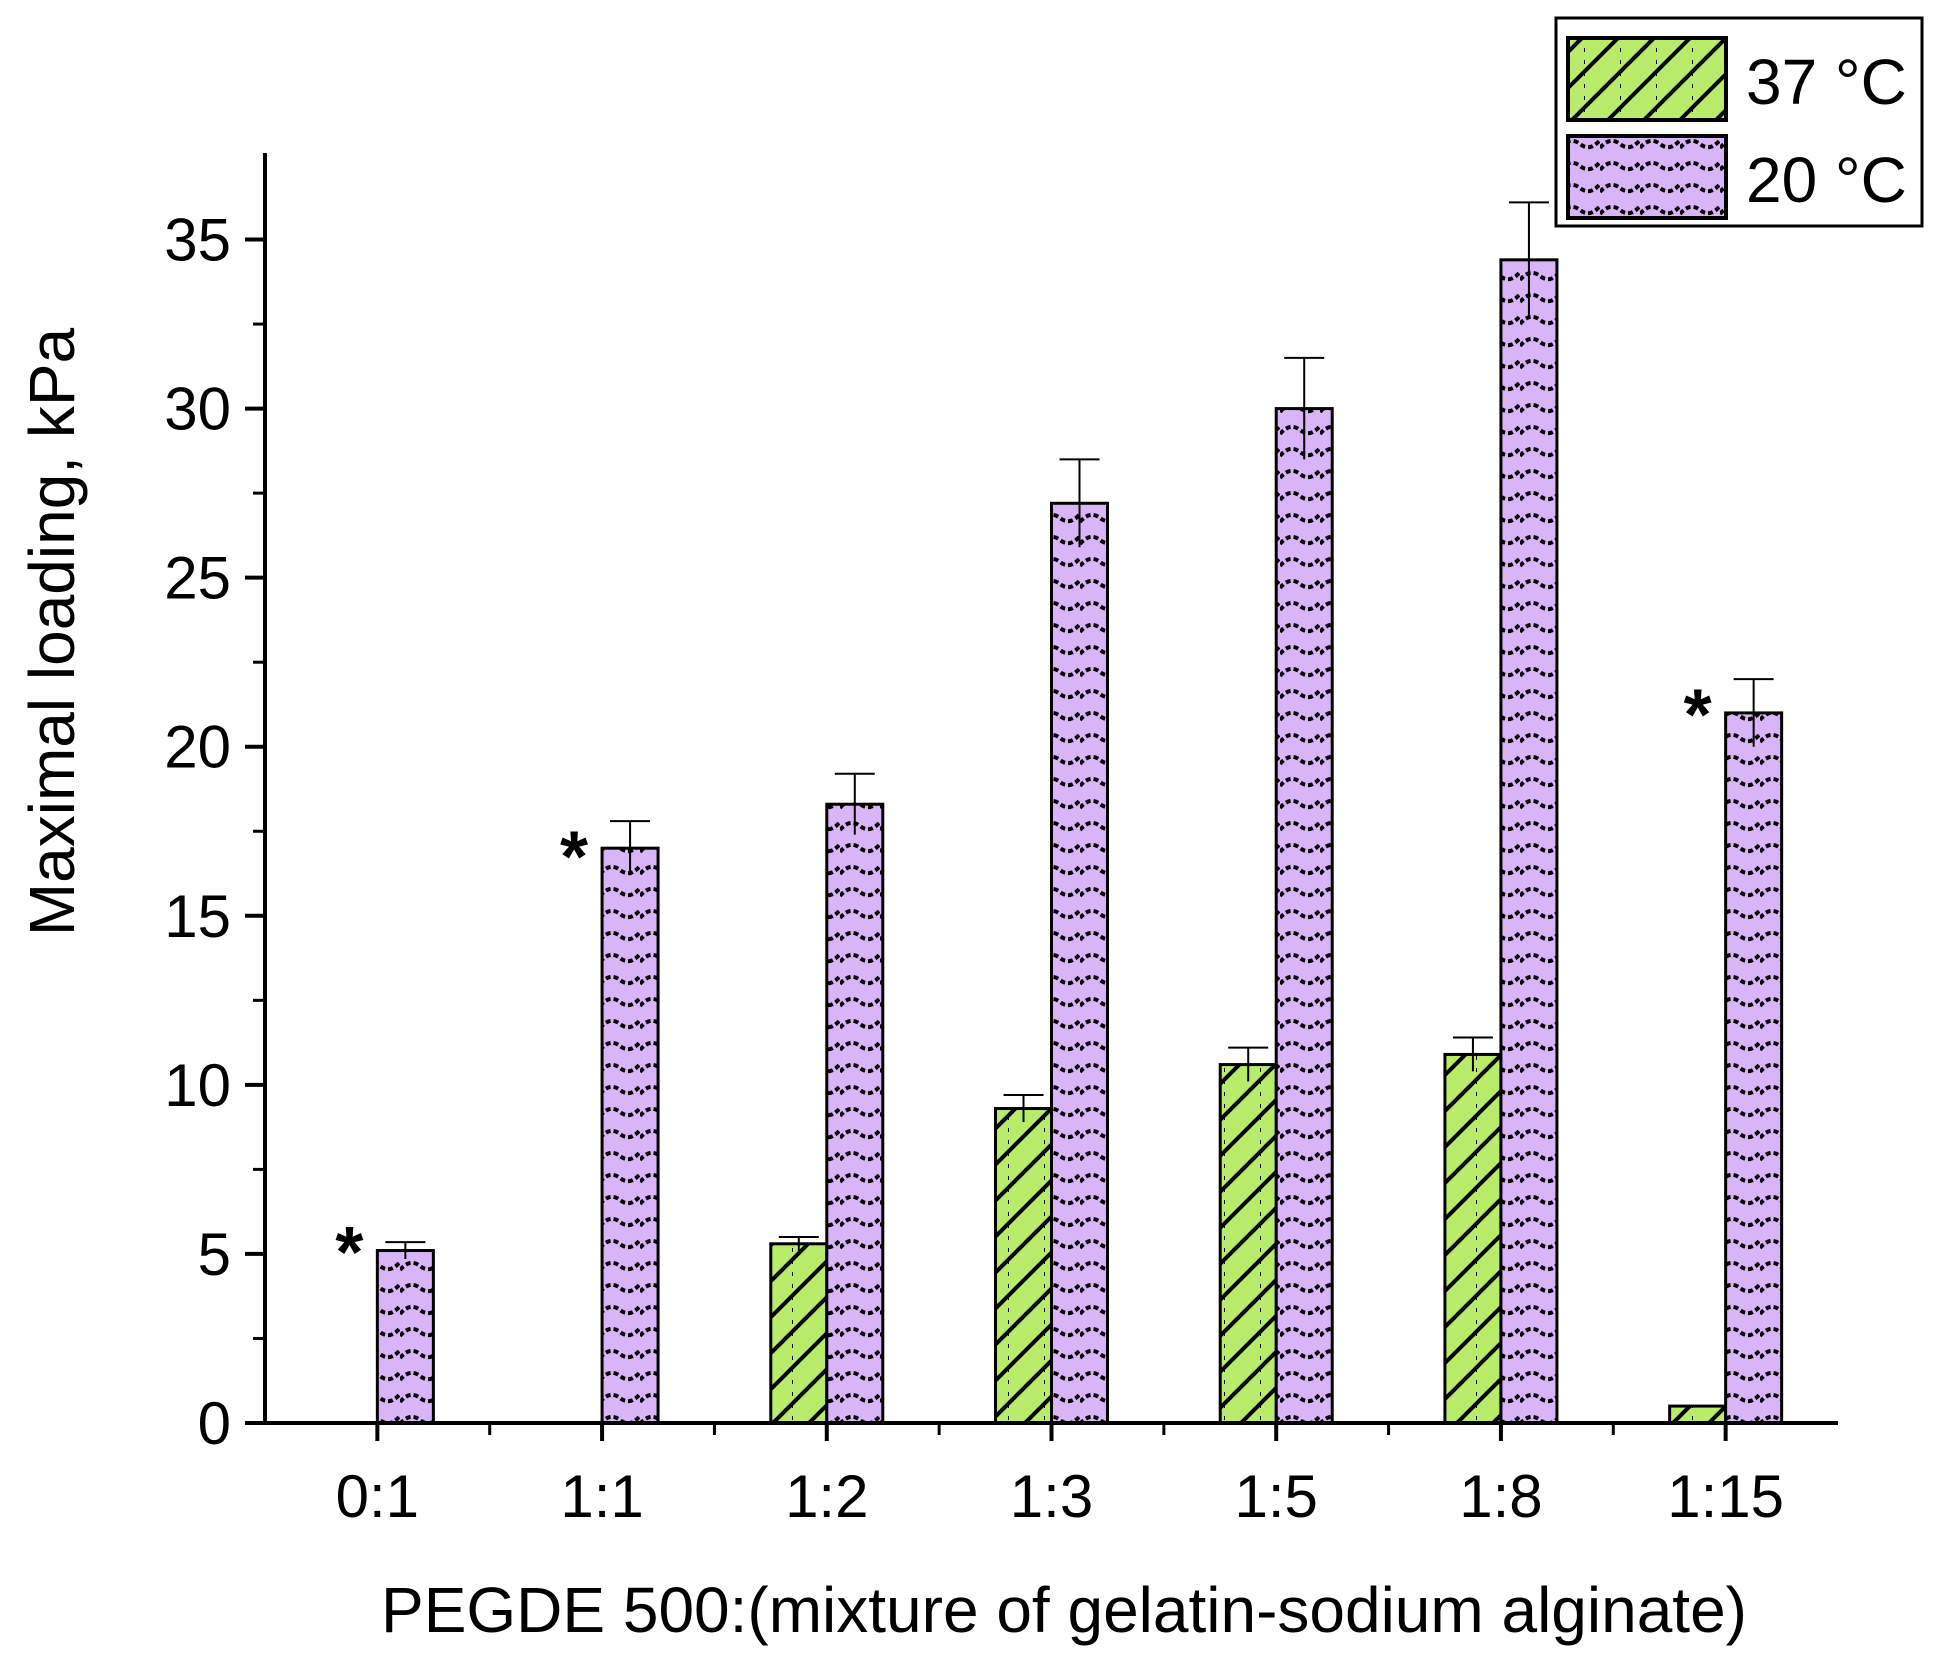 The image size is (1944, 1661). What do you see at coordinates (601, 1496) in the screenshot?
I see `x-tick-label-1-1: 1:1` at bounding box center [601, 1496].